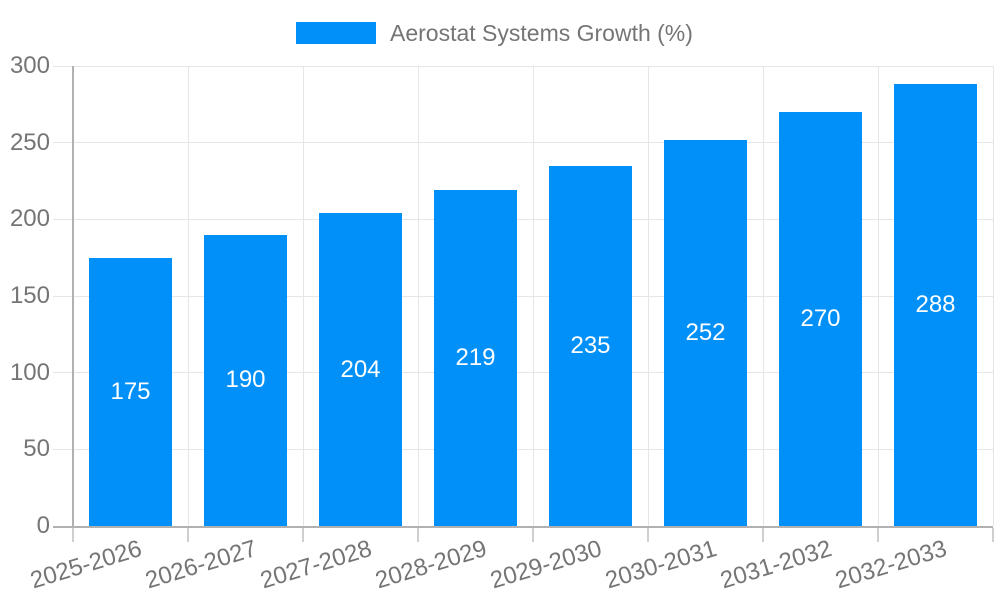 This screenshot has width=1000, height=600. I want to click on y-axis-label: 200, so click(29, 219).